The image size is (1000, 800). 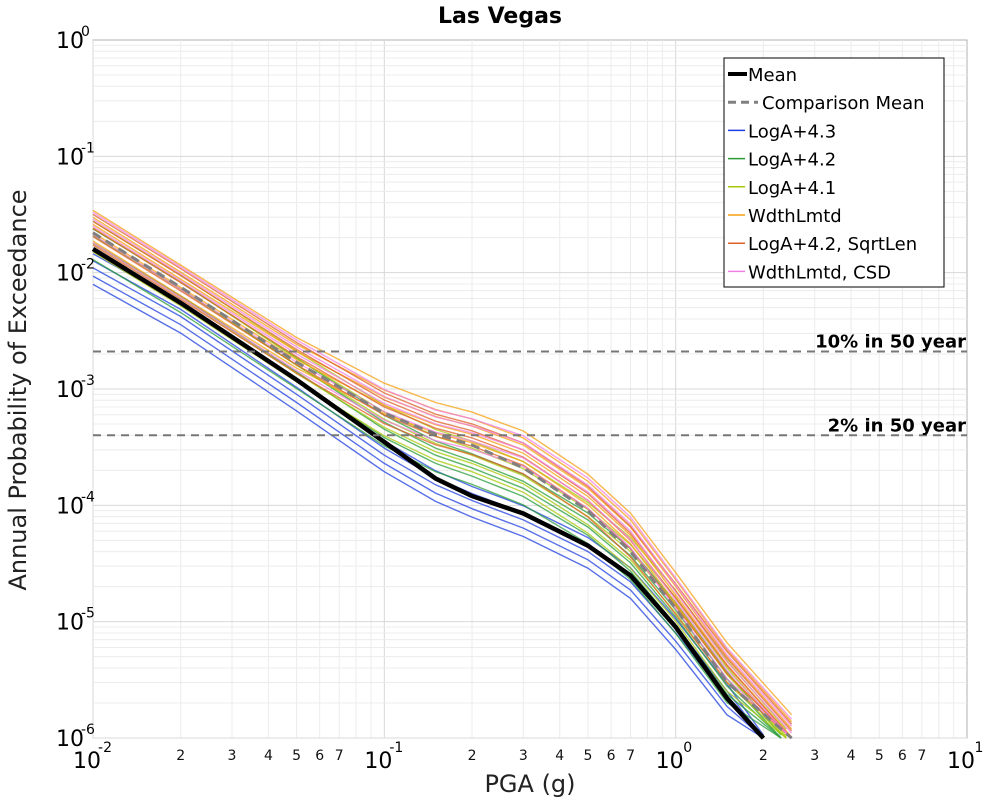 What do you see at coordinates (687, 748) in the screenshot?
I see `x-tick-exponent: 0` at bounding box center [687, 748].